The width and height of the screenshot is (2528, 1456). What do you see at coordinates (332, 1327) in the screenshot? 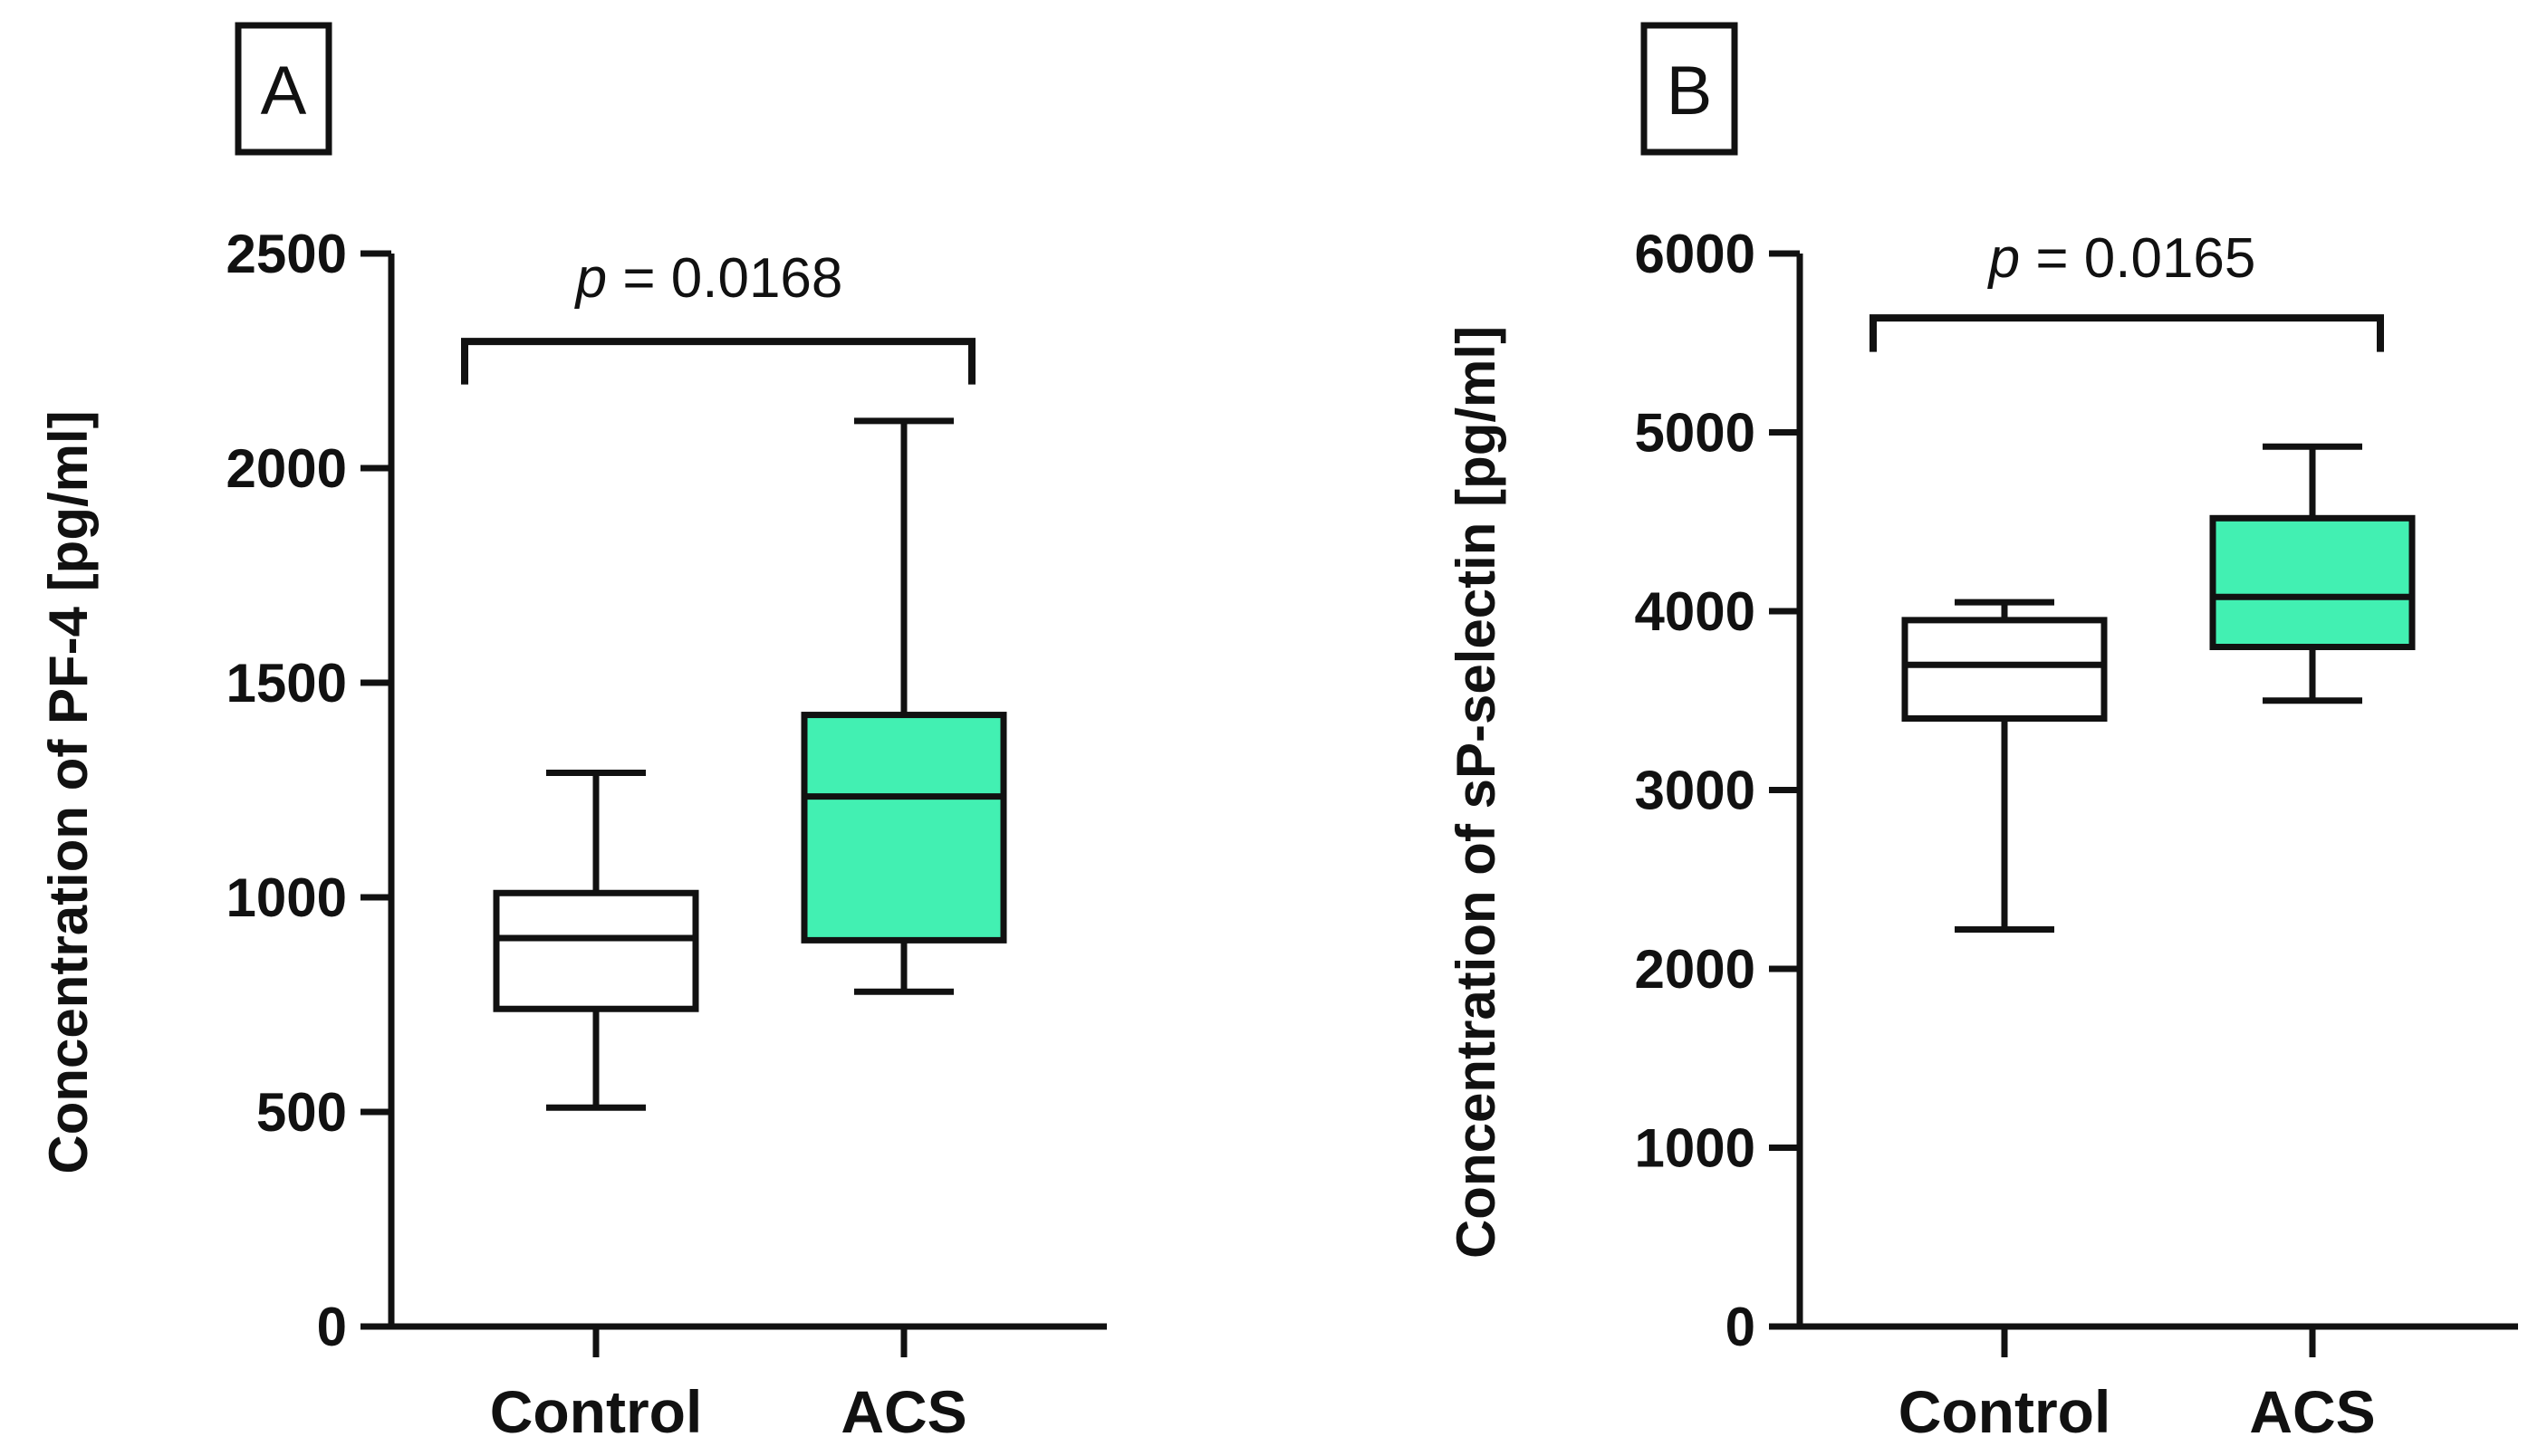
I see `panel-a-y-tick-label: 0` at bounding box center [332, 1327].